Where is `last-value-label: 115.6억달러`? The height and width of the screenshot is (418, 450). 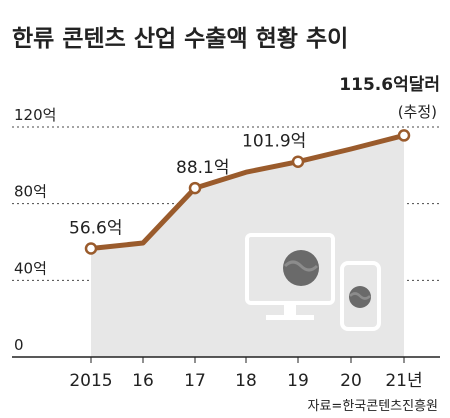 last-value-label: 115.6억달러 is located at coordinates (389, 84).